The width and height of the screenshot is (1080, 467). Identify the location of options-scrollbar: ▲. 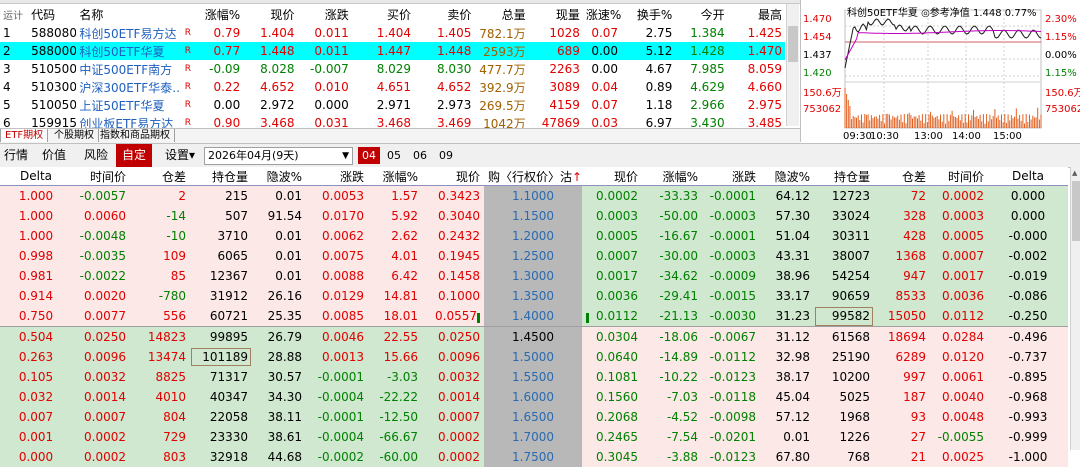
(1075, 308).